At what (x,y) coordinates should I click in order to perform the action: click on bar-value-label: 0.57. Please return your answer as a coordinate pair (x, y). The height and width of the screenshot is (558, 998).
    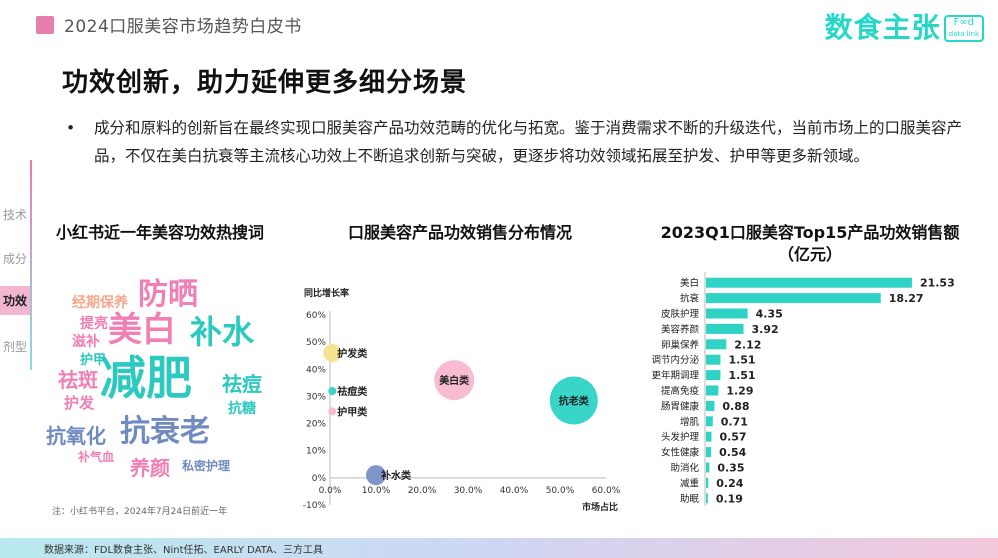
    Looking at the image, I should click on (732, 437).